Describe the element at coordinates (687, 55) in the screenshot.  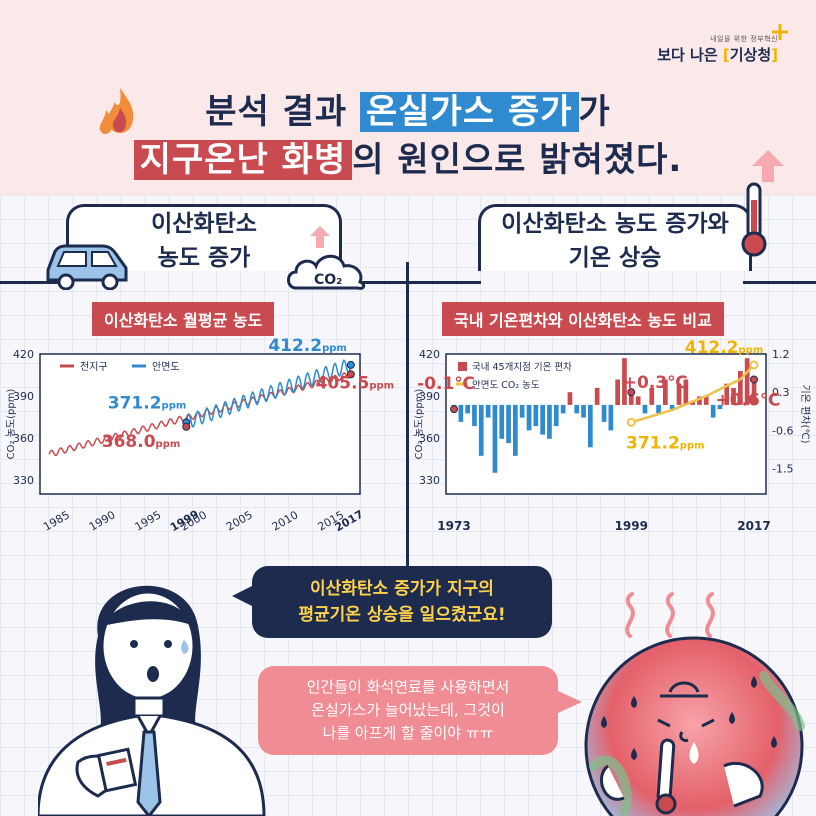
I see `brand-main-text: 보다 나은` at that location.